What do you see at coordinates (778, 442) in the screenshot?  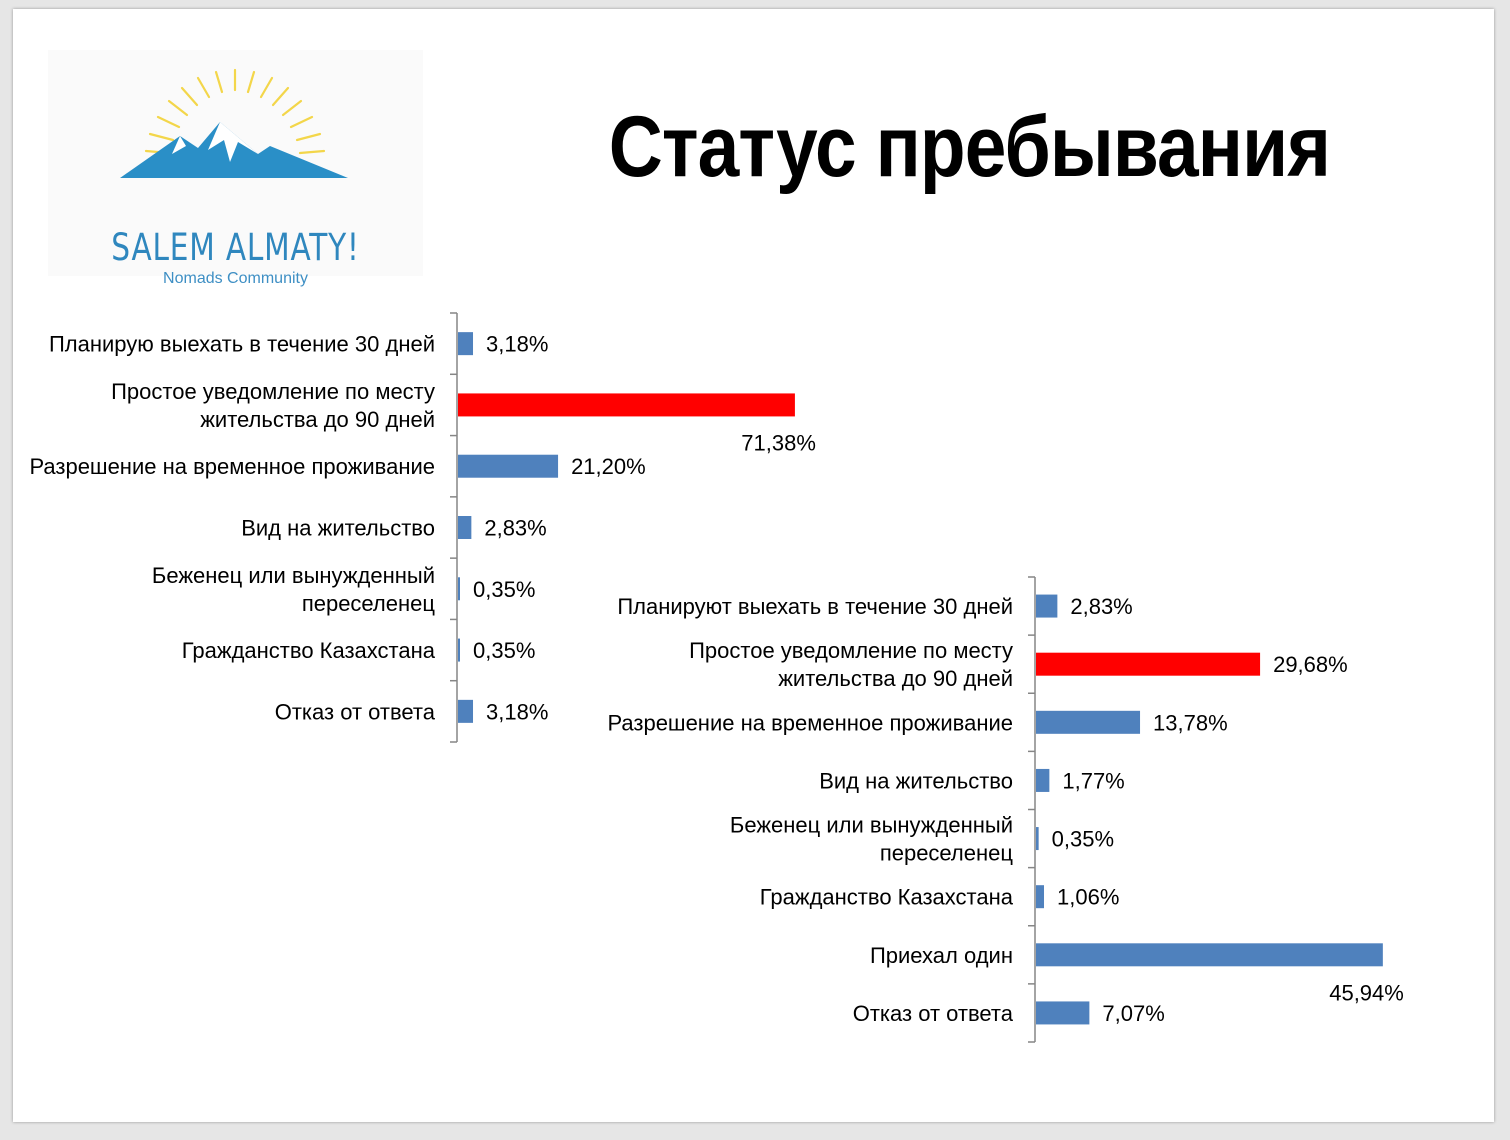 I see `data-label: 71,38%` at bounding box center [778, 442].